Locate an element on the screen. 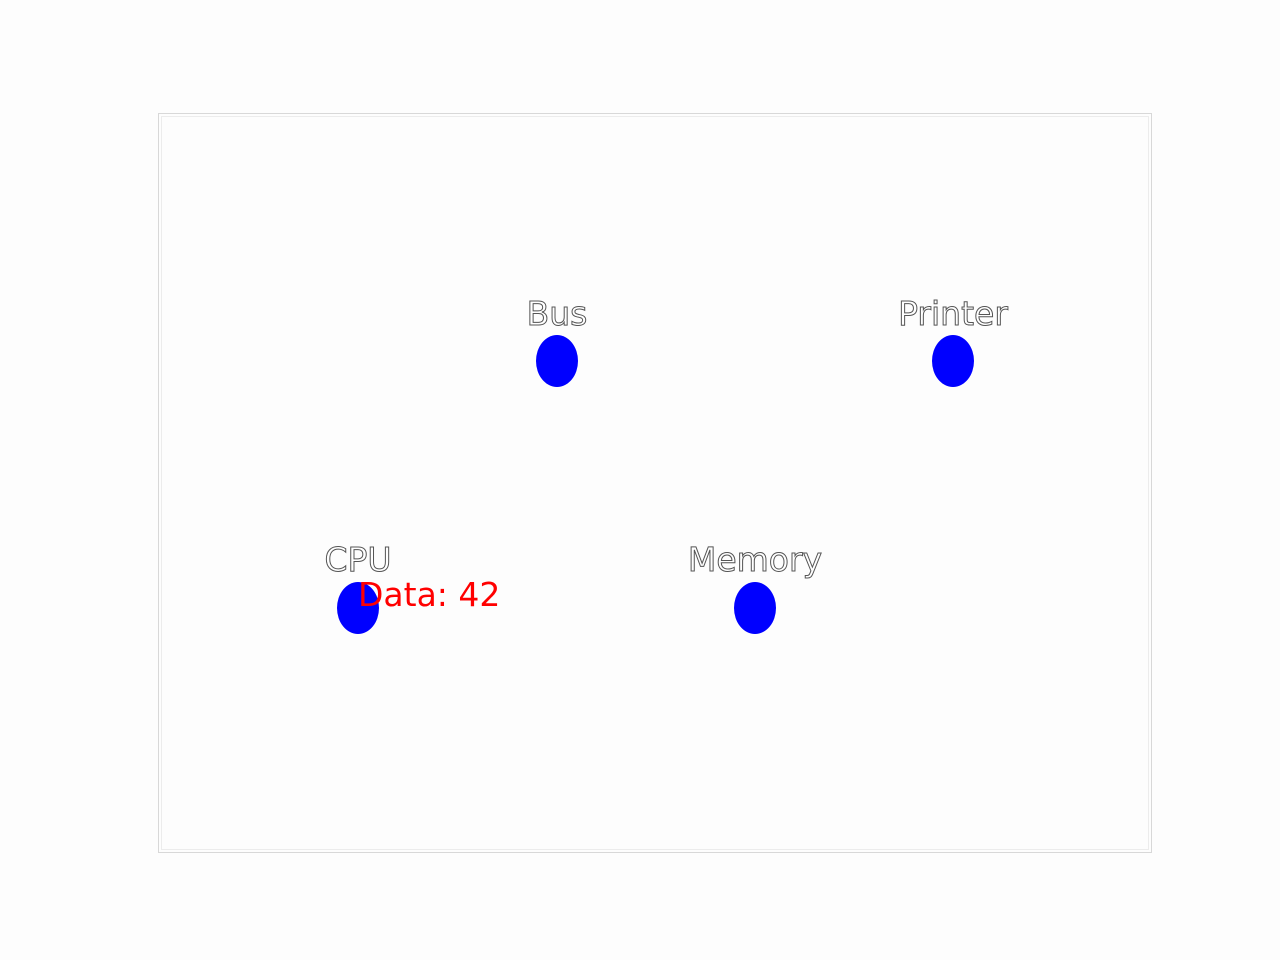  data-value-label: Data: 42 is located at coordinates (429, 594).